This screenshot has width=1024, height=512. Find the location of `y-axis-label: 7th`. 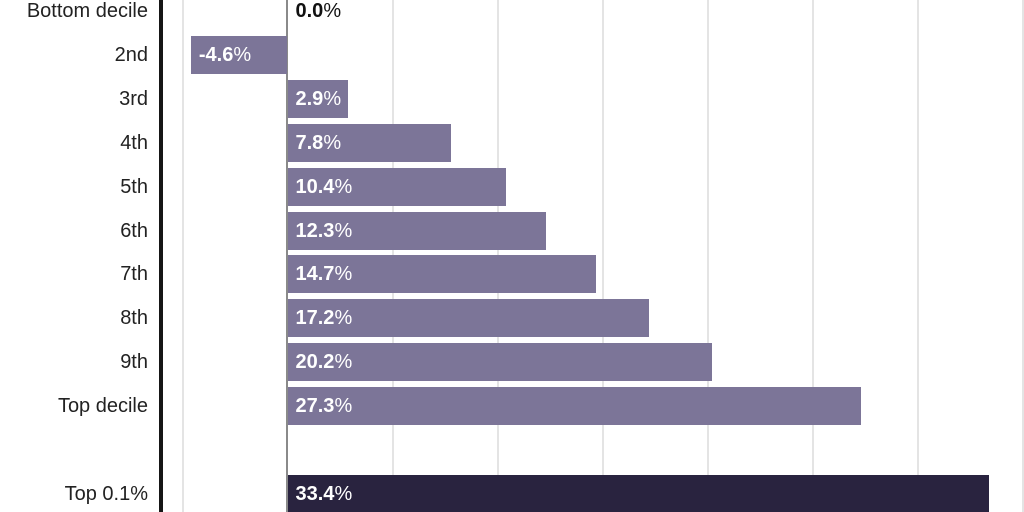

y-axis-label: 7th is located at coordinates (134, 274).